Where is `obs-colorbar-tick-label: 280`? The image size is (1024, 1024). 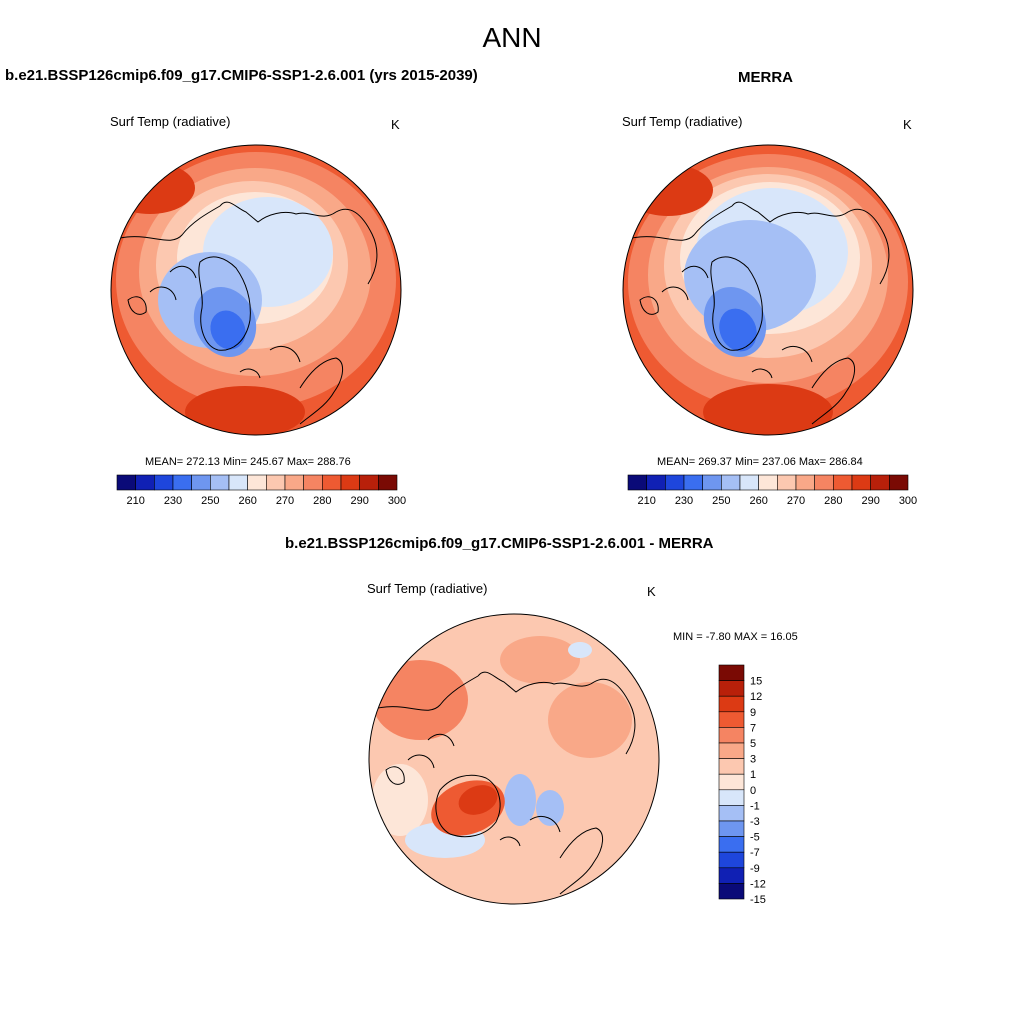 obs-colorbar-tick-label: 280 is located at coordinates (833, 501).